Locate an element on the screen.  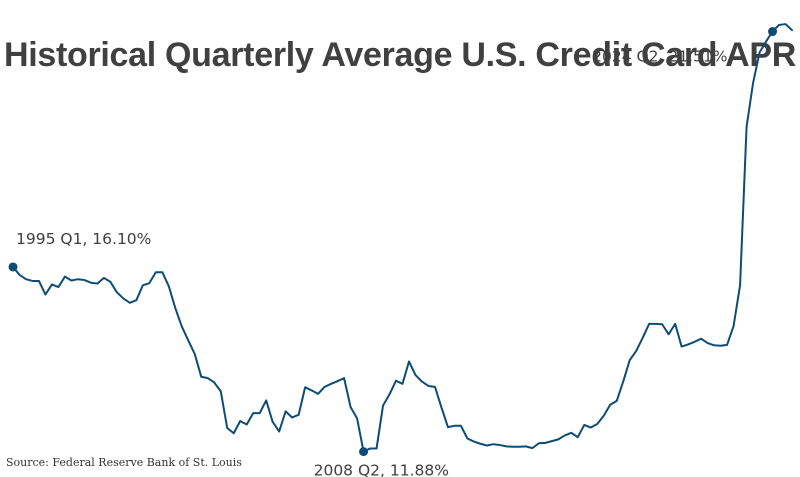
annotation-label-1: 2008 Q2, 11.88% is located at coordinates (381, 469).